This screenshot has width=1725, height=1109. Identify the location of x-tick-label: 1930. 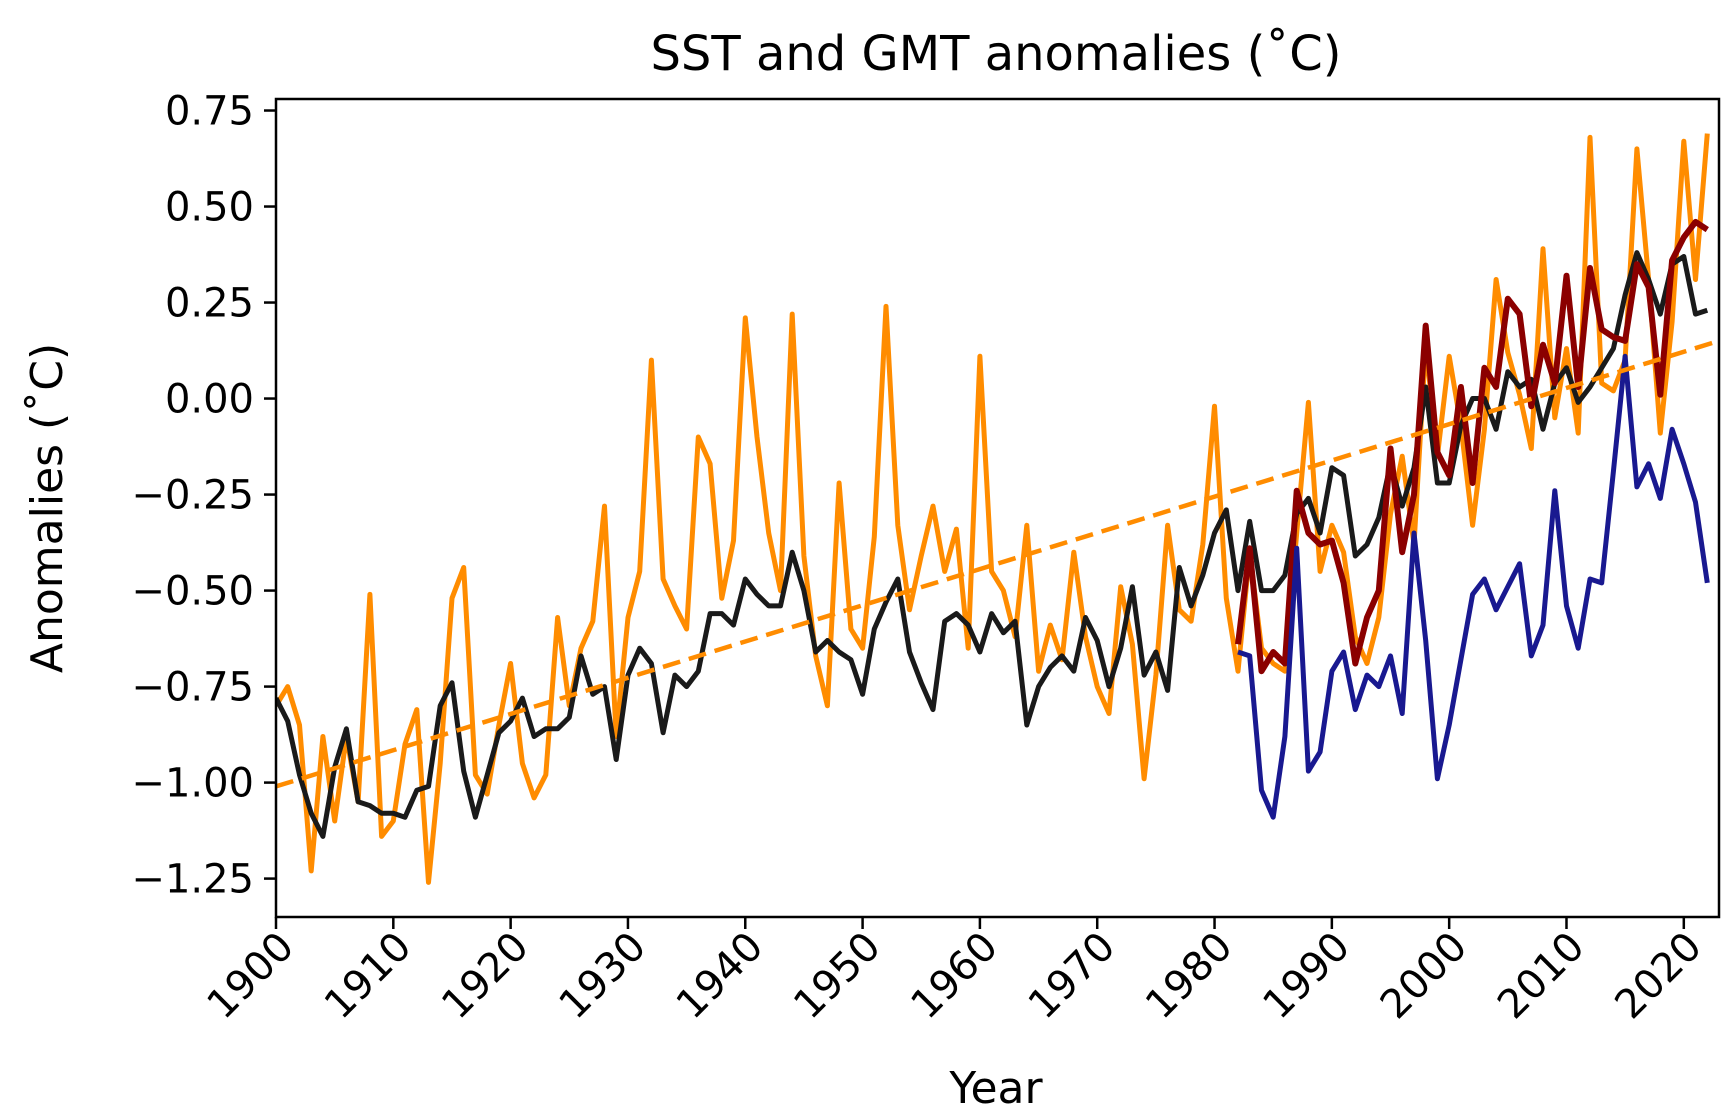
(603, 976).